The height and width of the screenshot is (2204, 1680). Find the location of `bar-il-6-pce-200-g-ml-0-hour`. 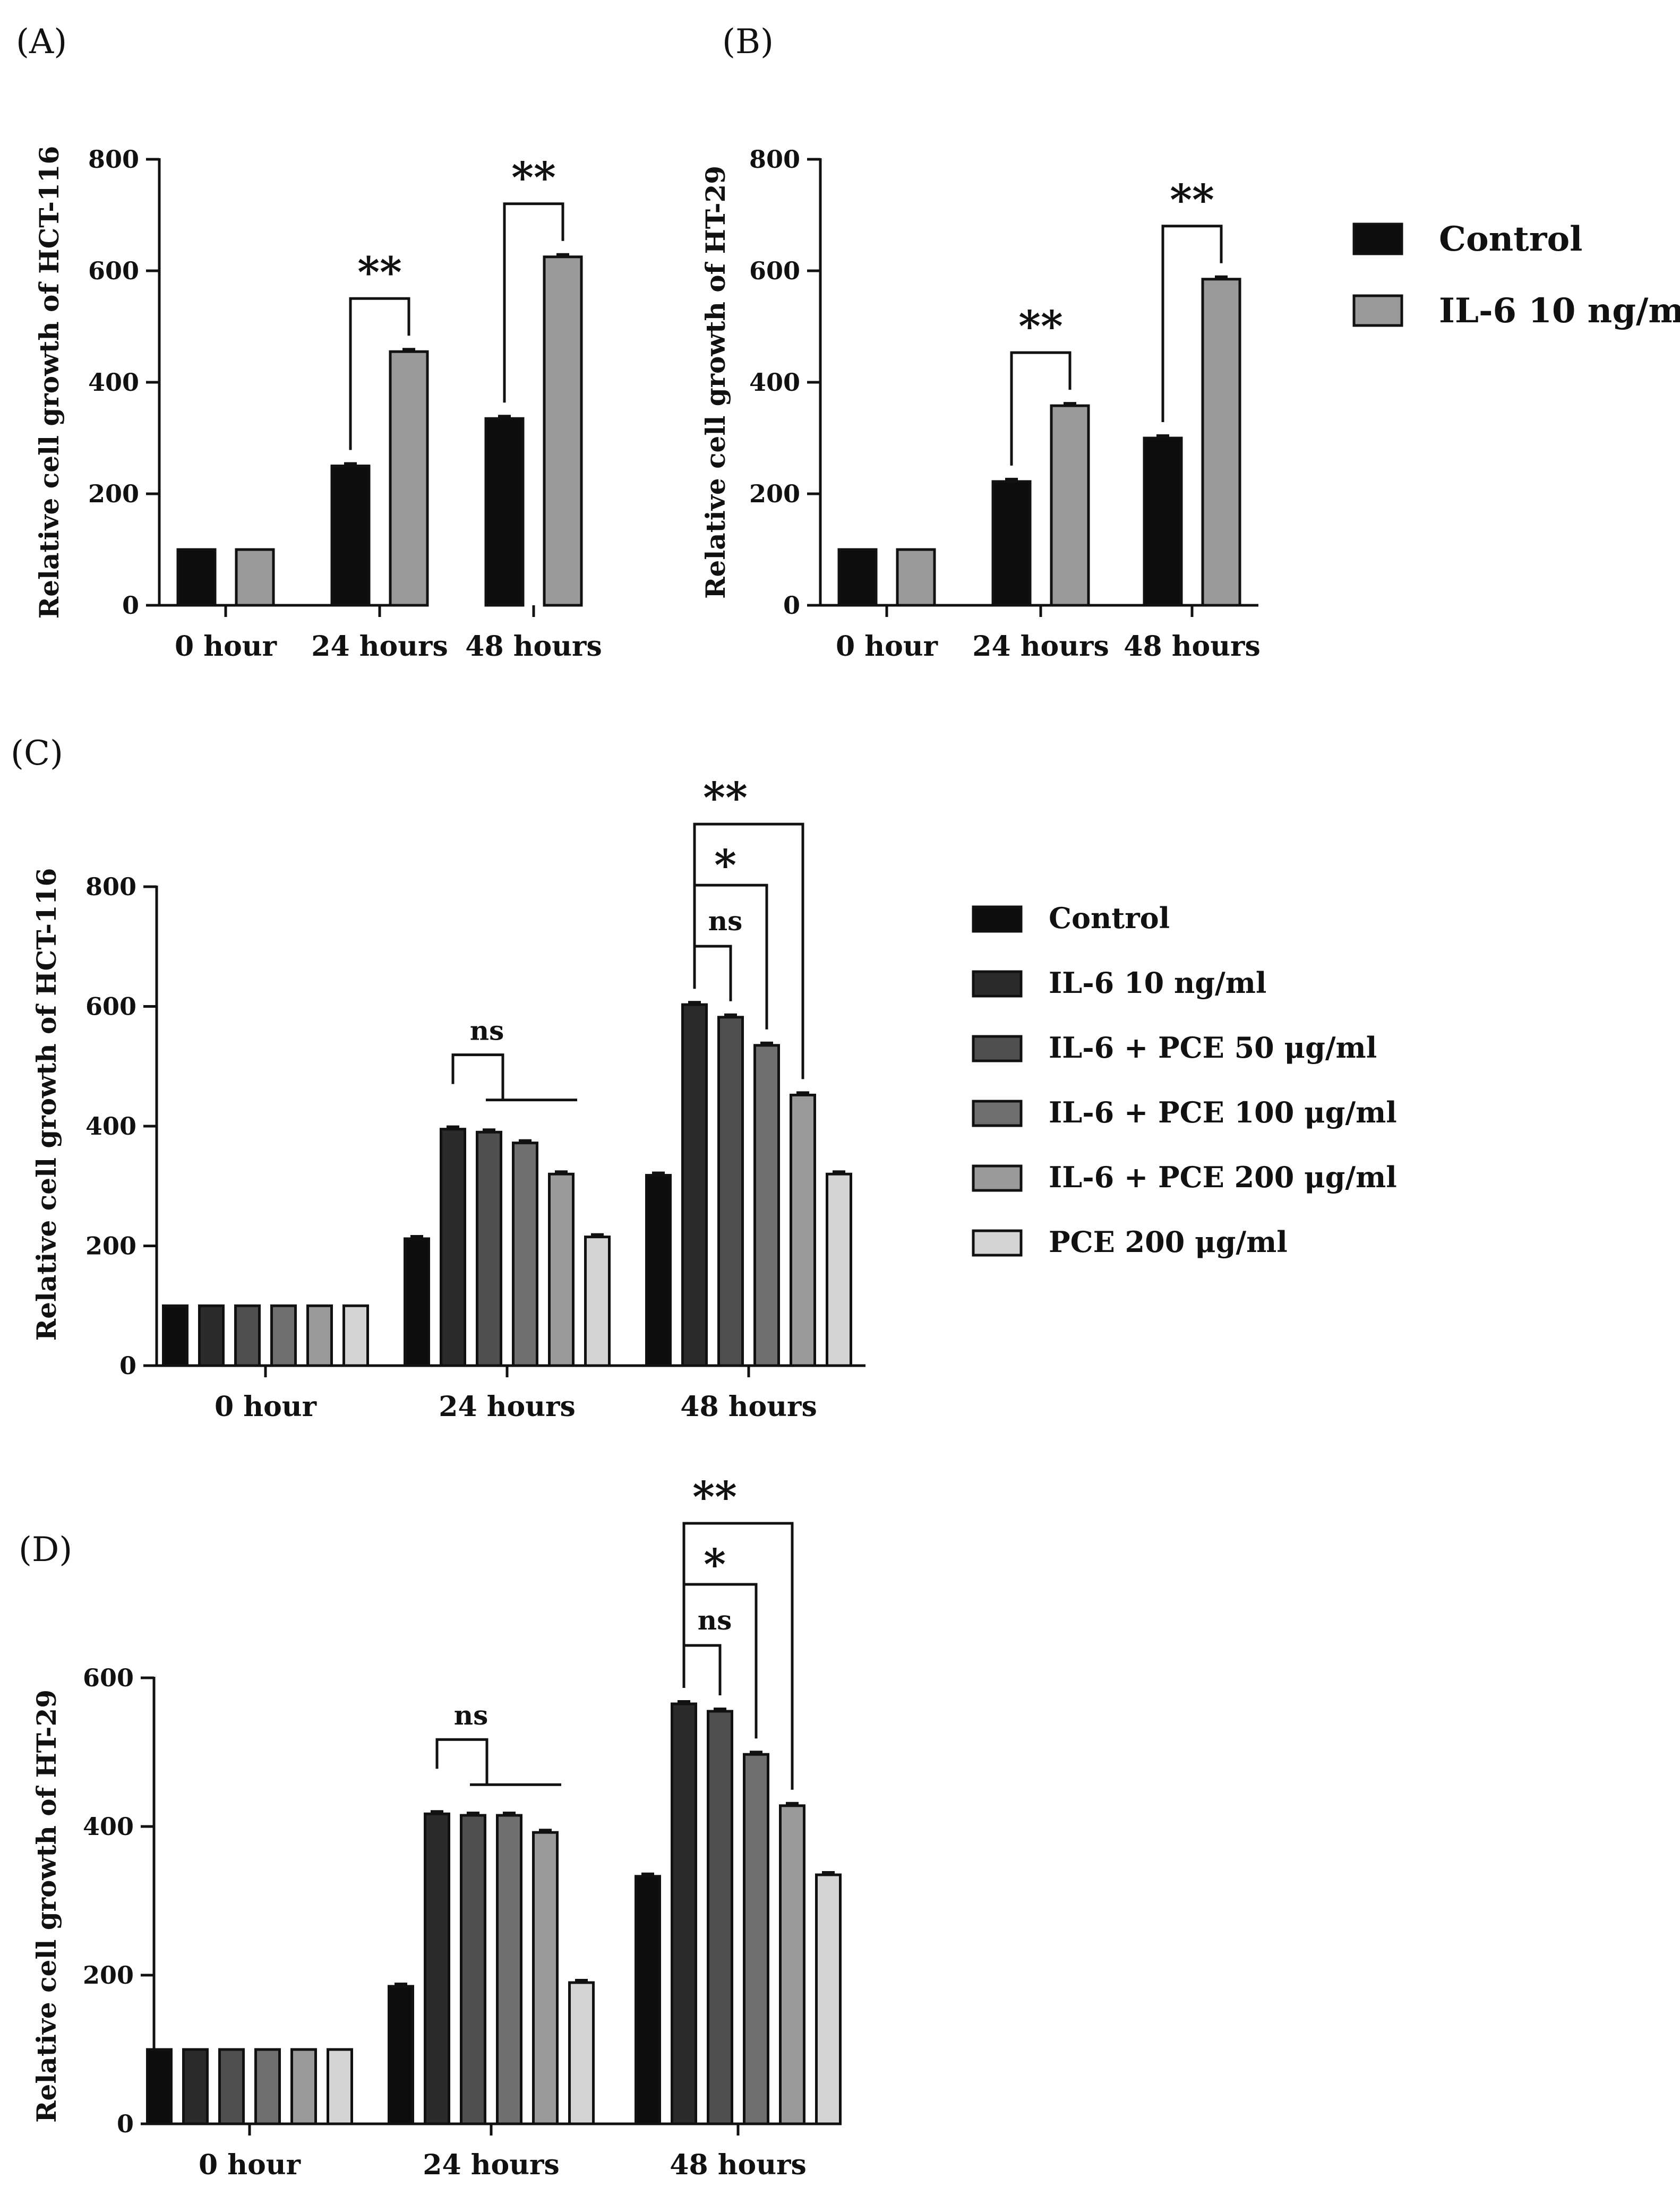

bar-il-6-pce-200-g-ml-0-hour is located at coordinates (304, 2086).